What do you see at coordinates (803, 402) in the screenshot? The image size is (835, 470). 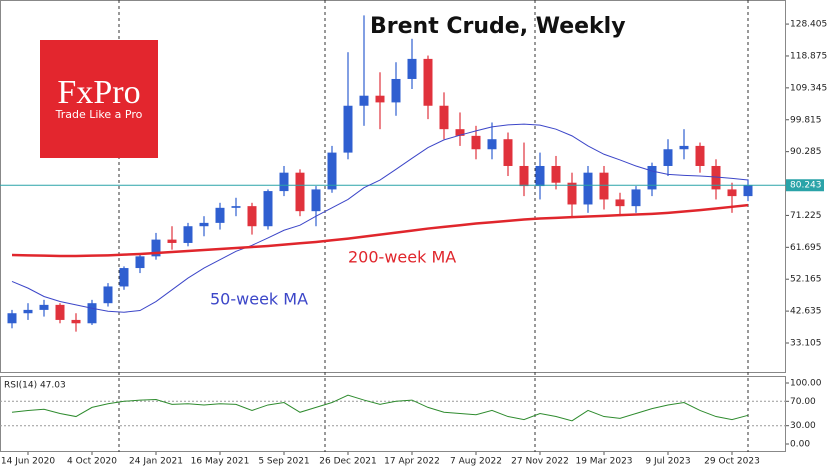 I see `y-tick-label: 70.00` at bounding box center [803, 402].